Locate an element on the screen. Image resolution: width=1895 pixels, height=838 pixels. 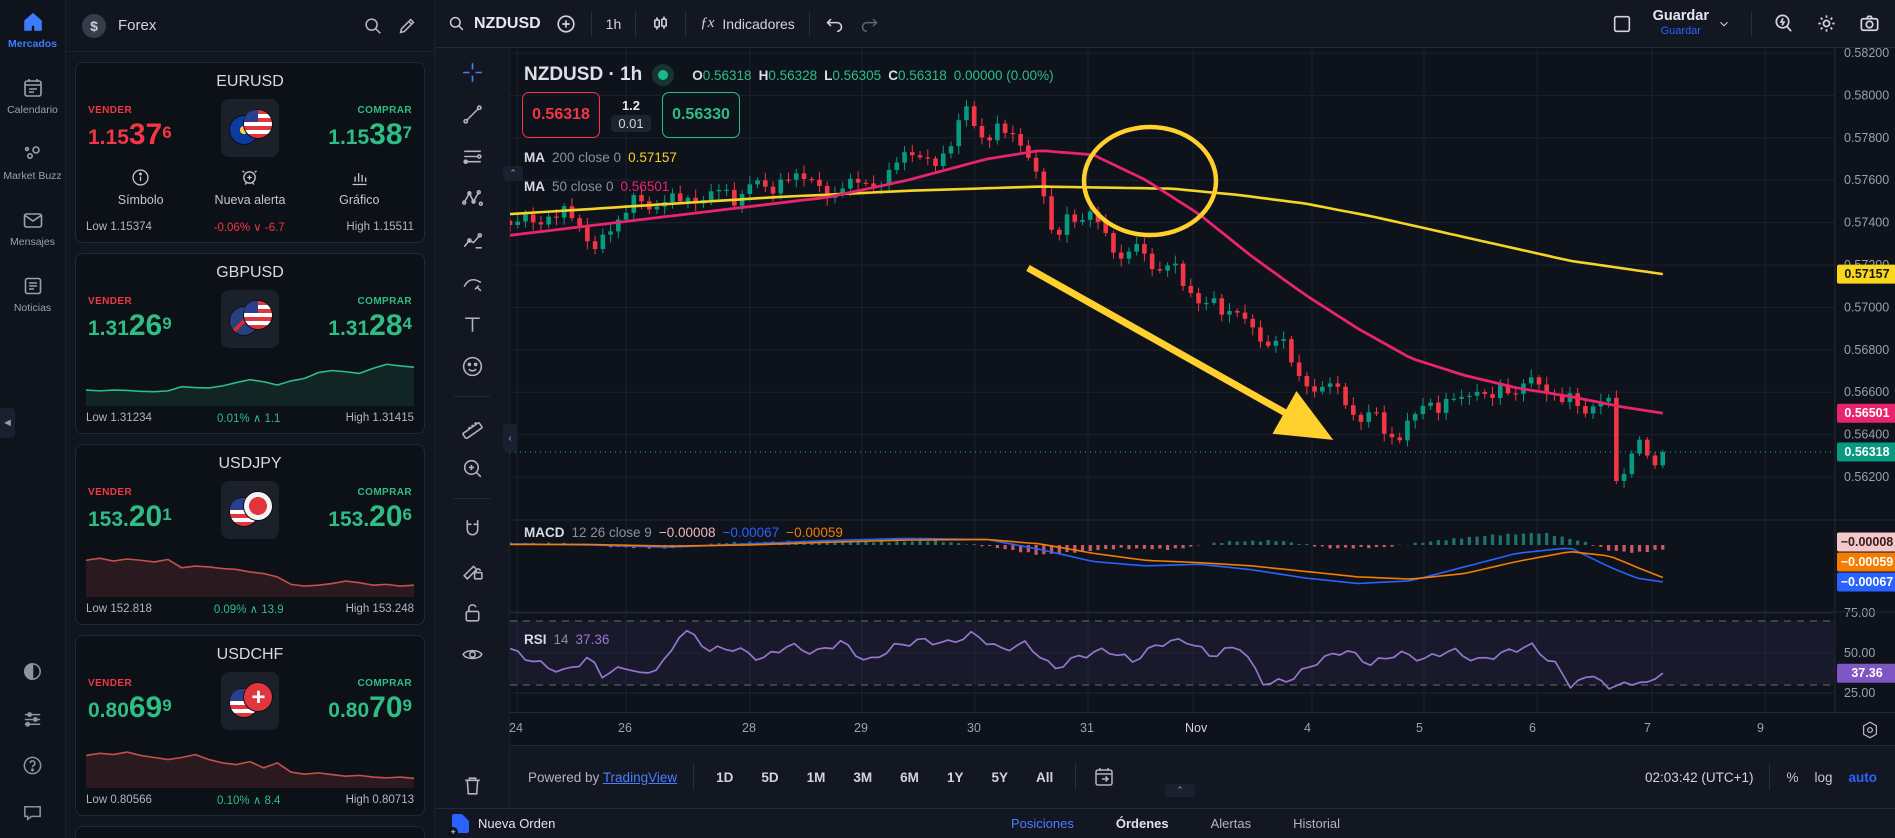
tab-posiciones: Posiciones is located at coordinates (1042, 823).